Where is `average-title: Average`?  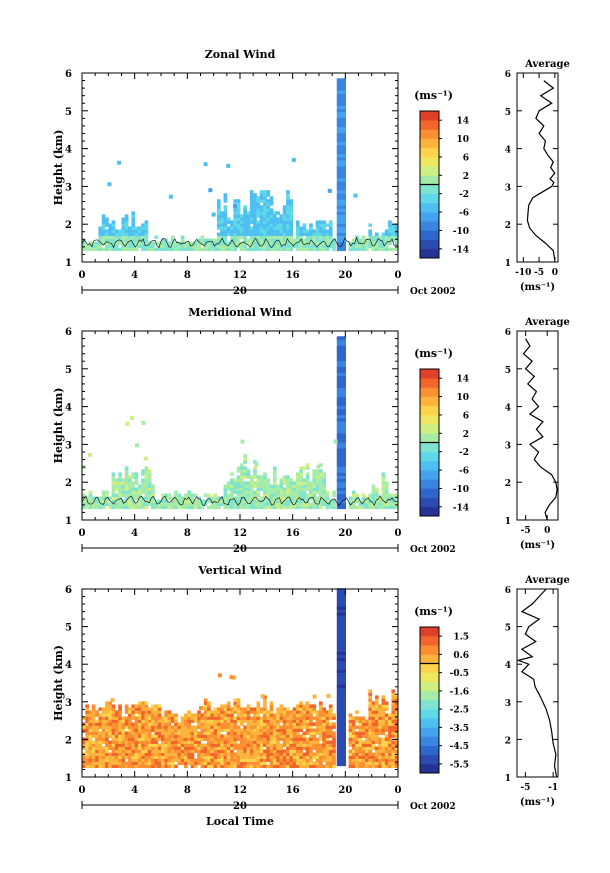 average-title: Average is located at coordinates (547, 580).